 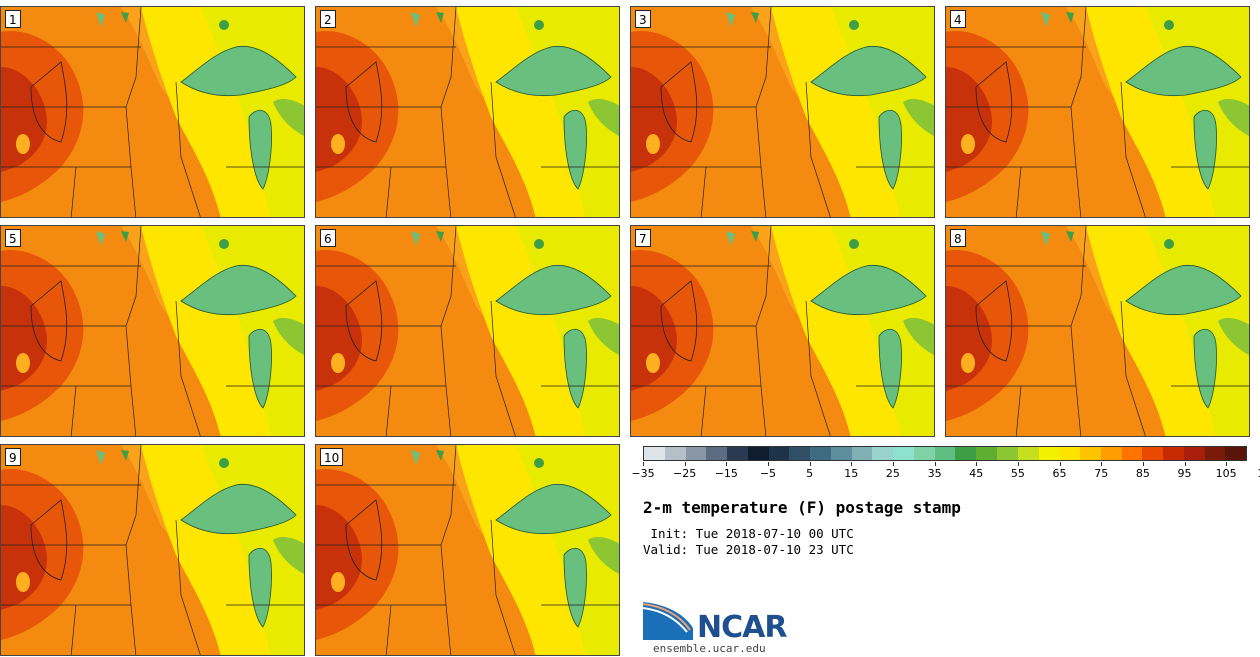 I want to click on colorbar-tick-label: 5, so click(x=810, y=473).